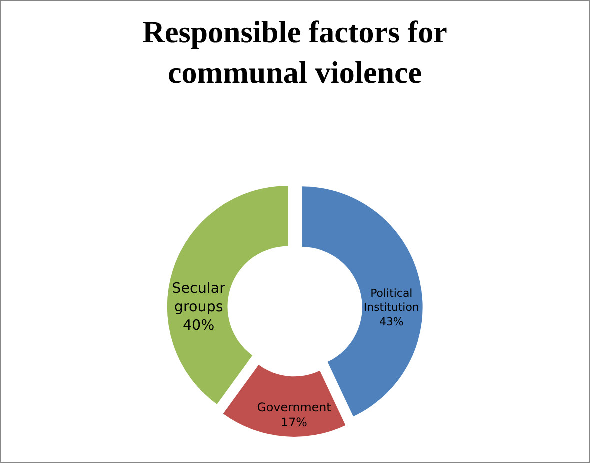 This screenshot has height=463, width=590. I want to click on chart-title: Responsible factors for communal violence, so click(295, 52).